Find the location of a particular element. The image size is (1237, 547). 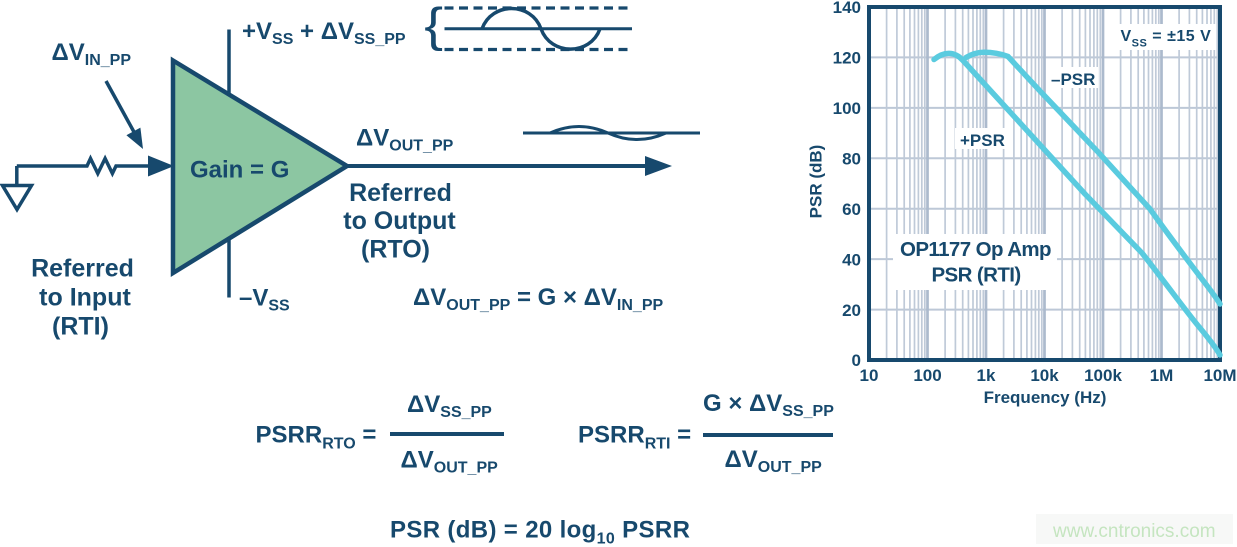

svg-text: 80 is located at coordinates (851, 159).